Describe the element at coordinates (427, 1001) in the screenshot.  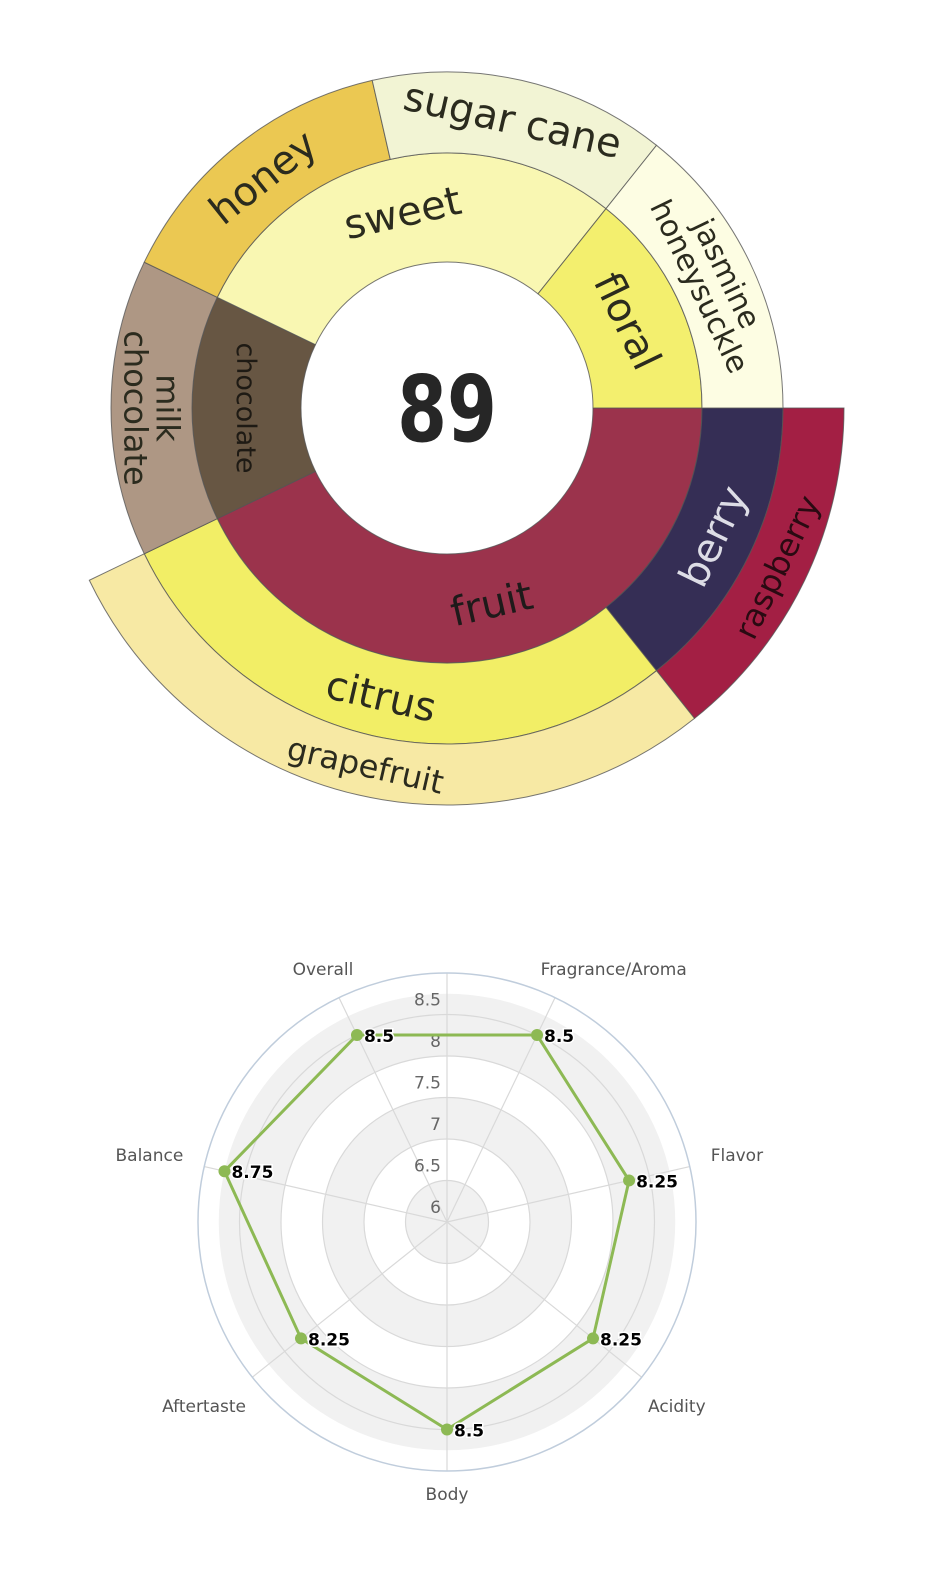
I see `tick-label: 8.5` at that location.